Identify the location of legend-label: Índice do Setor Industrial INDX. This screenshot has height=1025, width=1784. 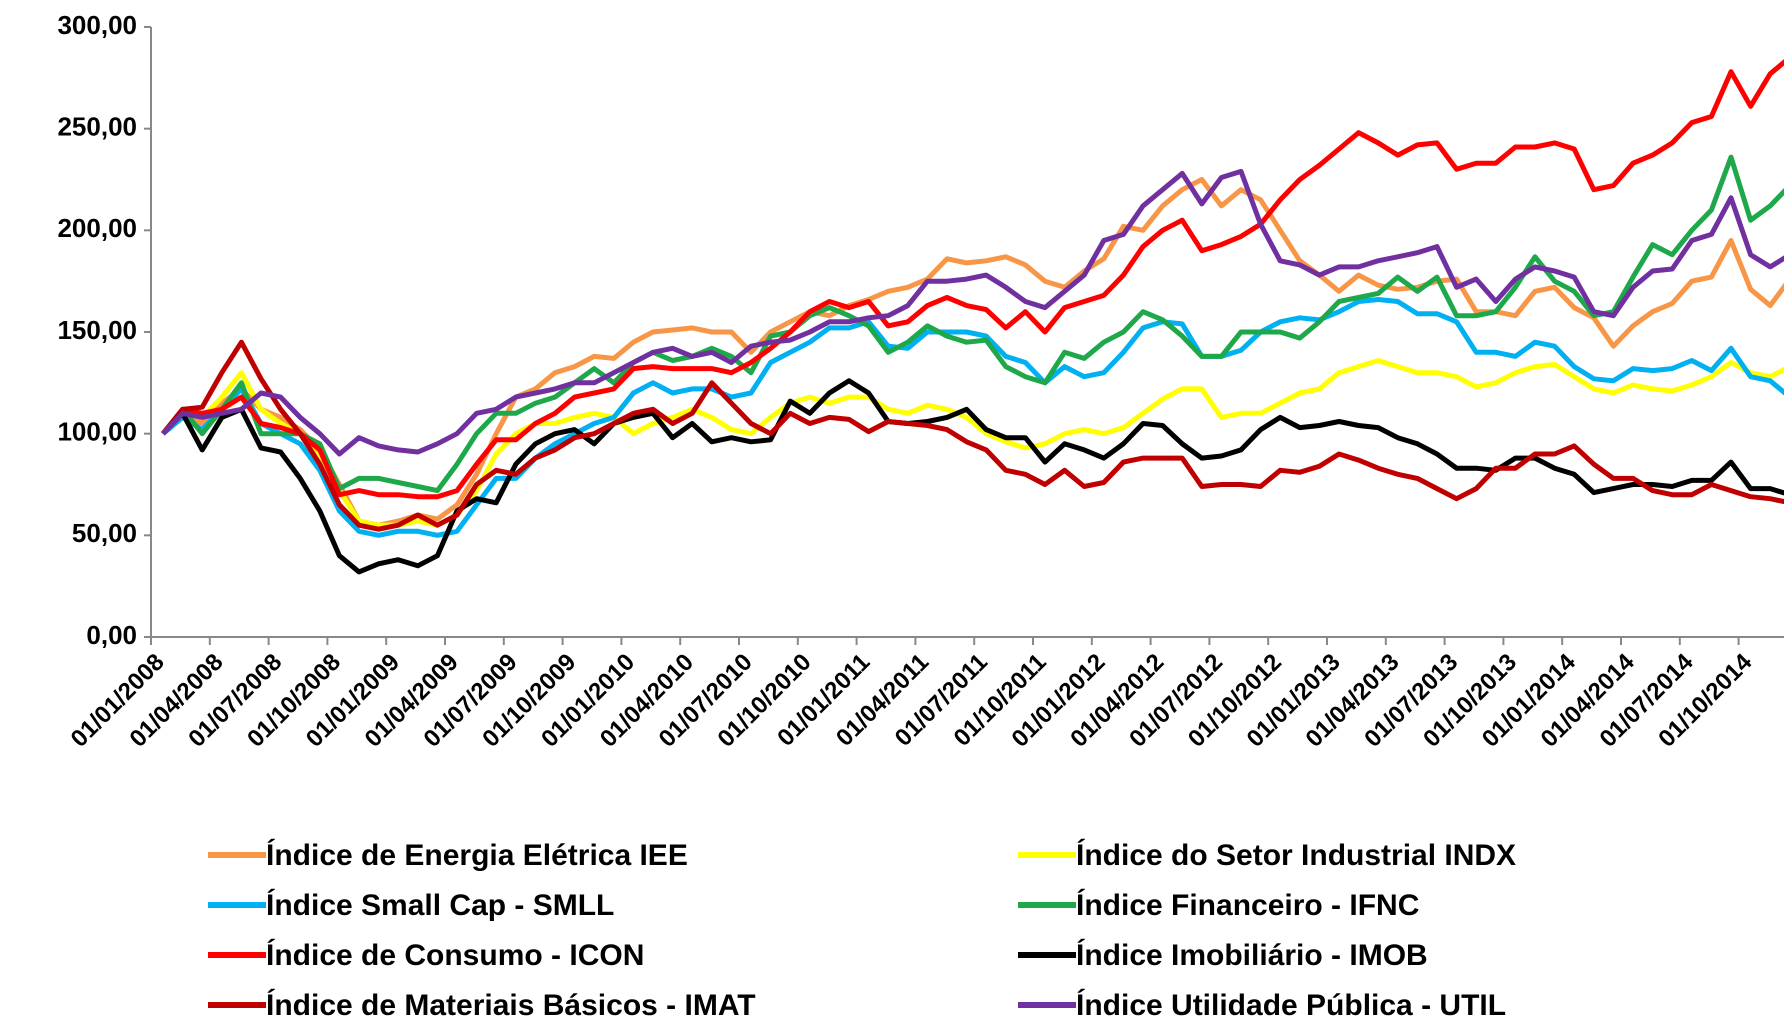
(1296, 855).